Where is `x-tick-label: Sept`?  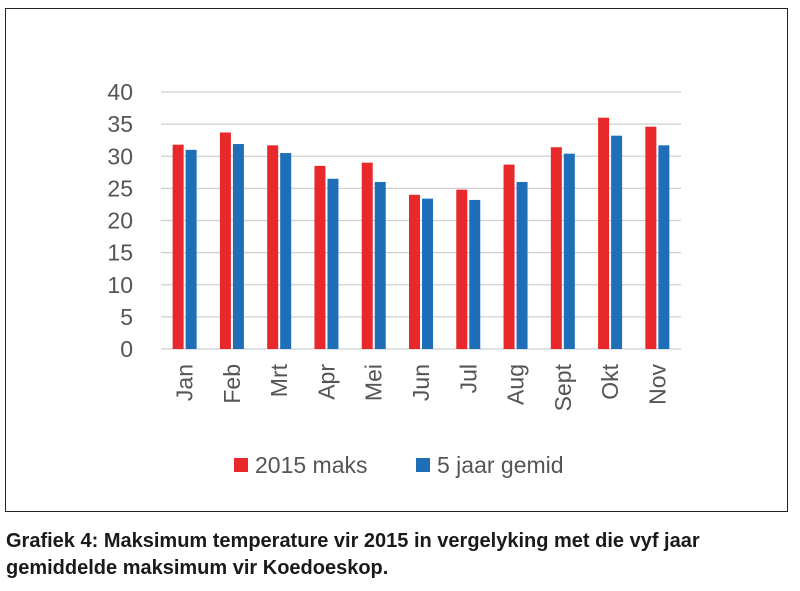
x-tick-label: Sept is located at coordinates (563, 387).